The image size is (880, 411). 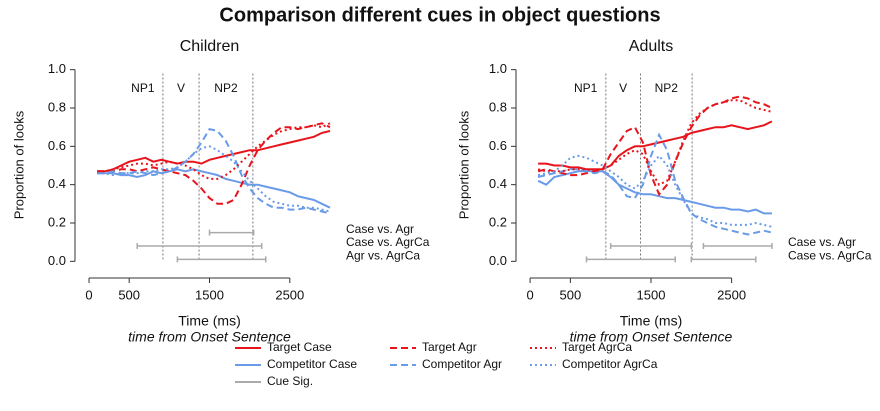 What do you see at coordinates (462, 364) in the screenshot?
I see `legend-label: Competitor Agr` at bounding box center [462, 364].